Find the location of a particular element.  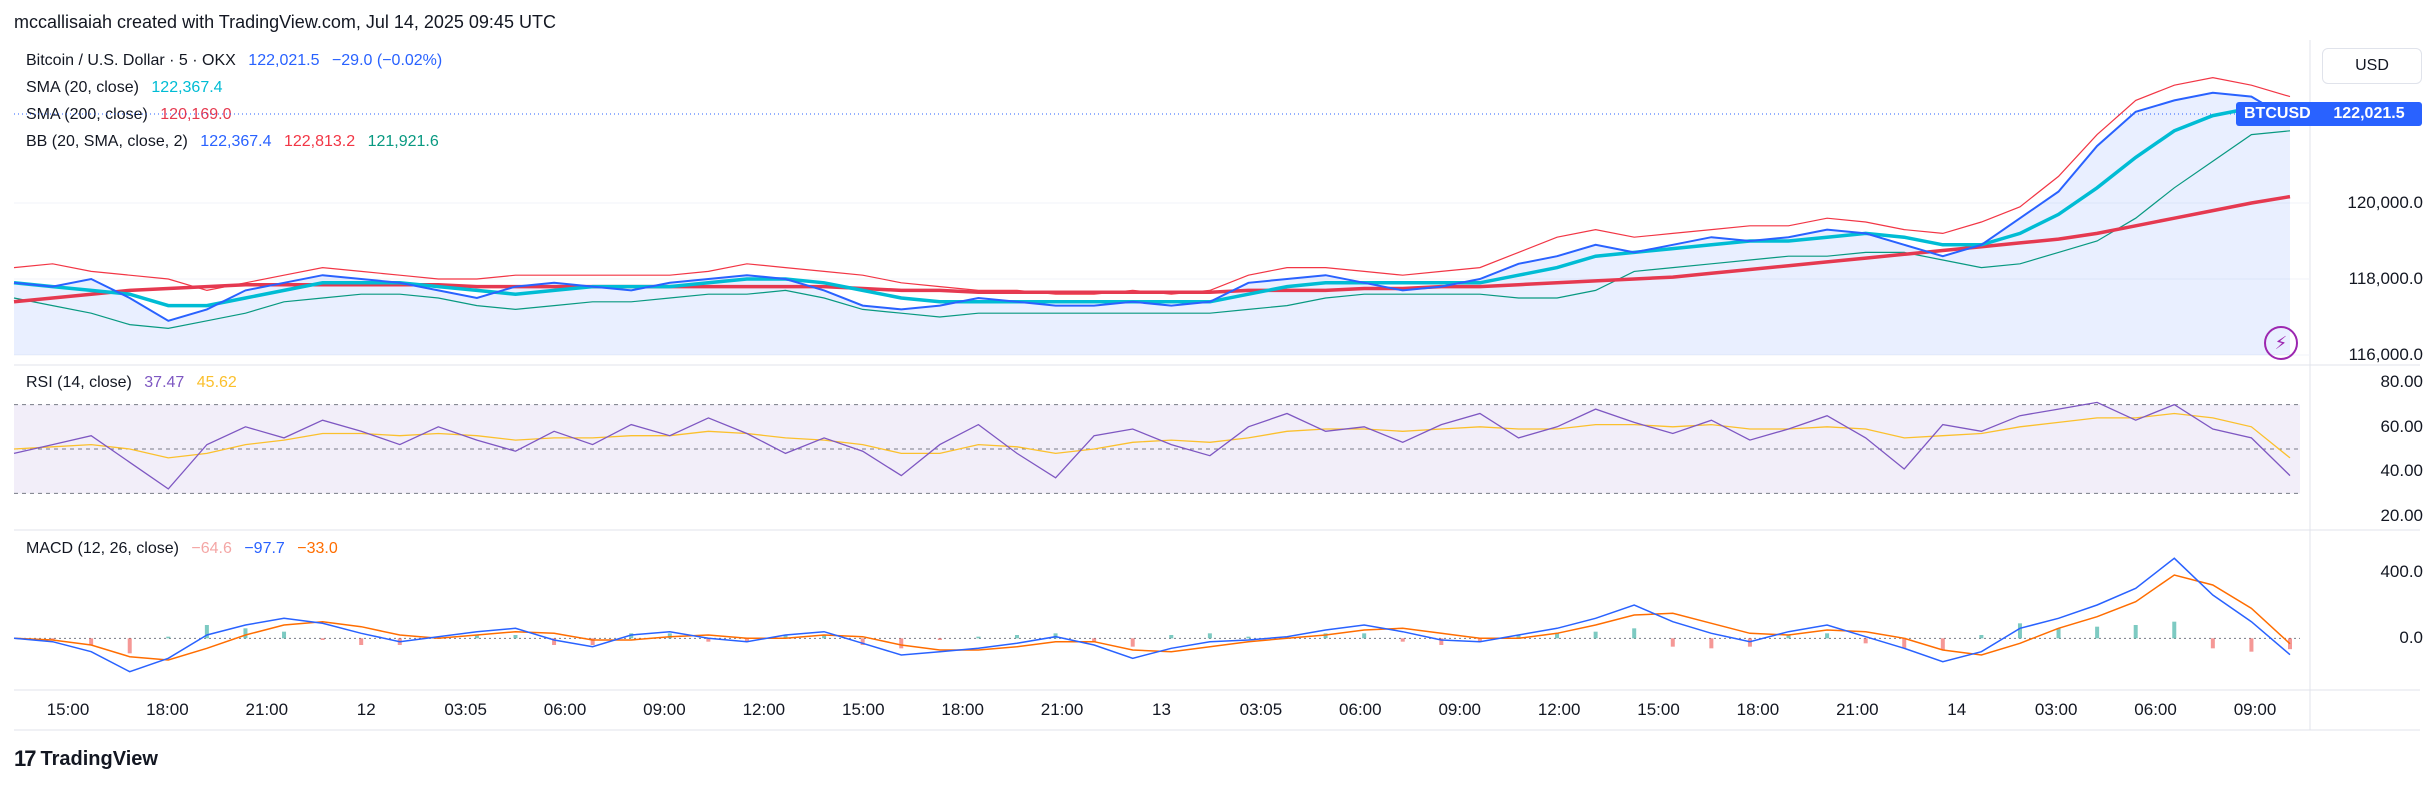

currency-selector: USD is located at coordinates (2372, 66).